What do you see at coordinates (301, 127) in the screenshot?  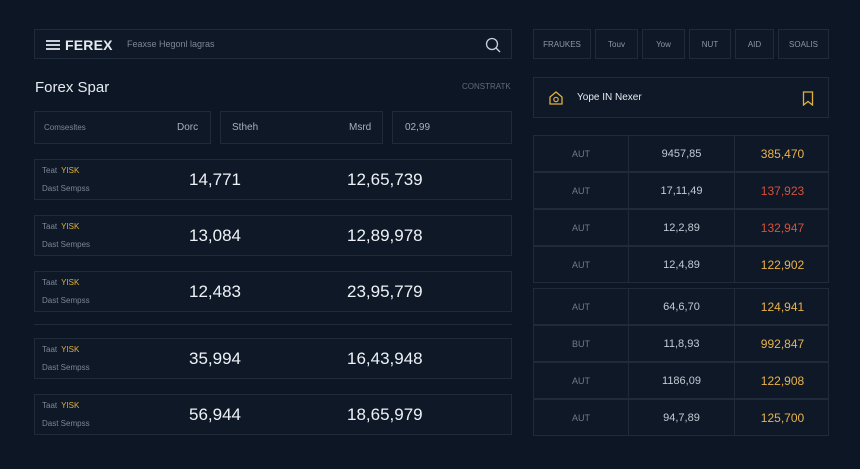 I see `filter-stheh: Stheh Msrd` at bounding box center [301, 127].